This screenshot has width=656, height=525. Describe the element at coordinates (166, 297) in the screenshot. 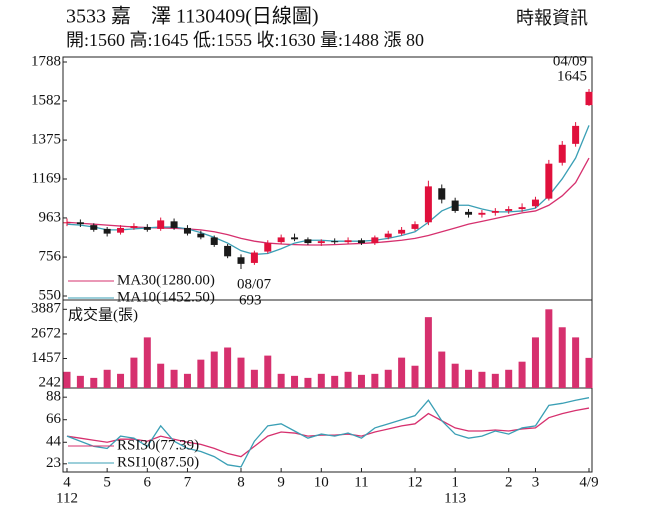

I see `legend-label: MA10(1452.50)` at that location.